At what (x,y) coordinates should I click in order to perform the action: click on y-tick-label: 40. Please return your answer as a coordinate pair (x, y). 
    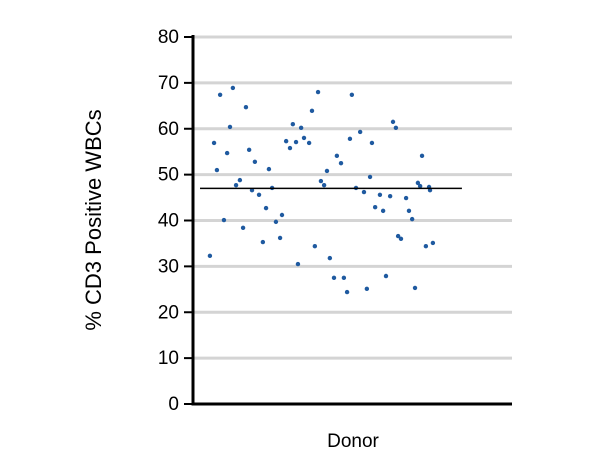
    Looking at the image, I should click on (168, 221).